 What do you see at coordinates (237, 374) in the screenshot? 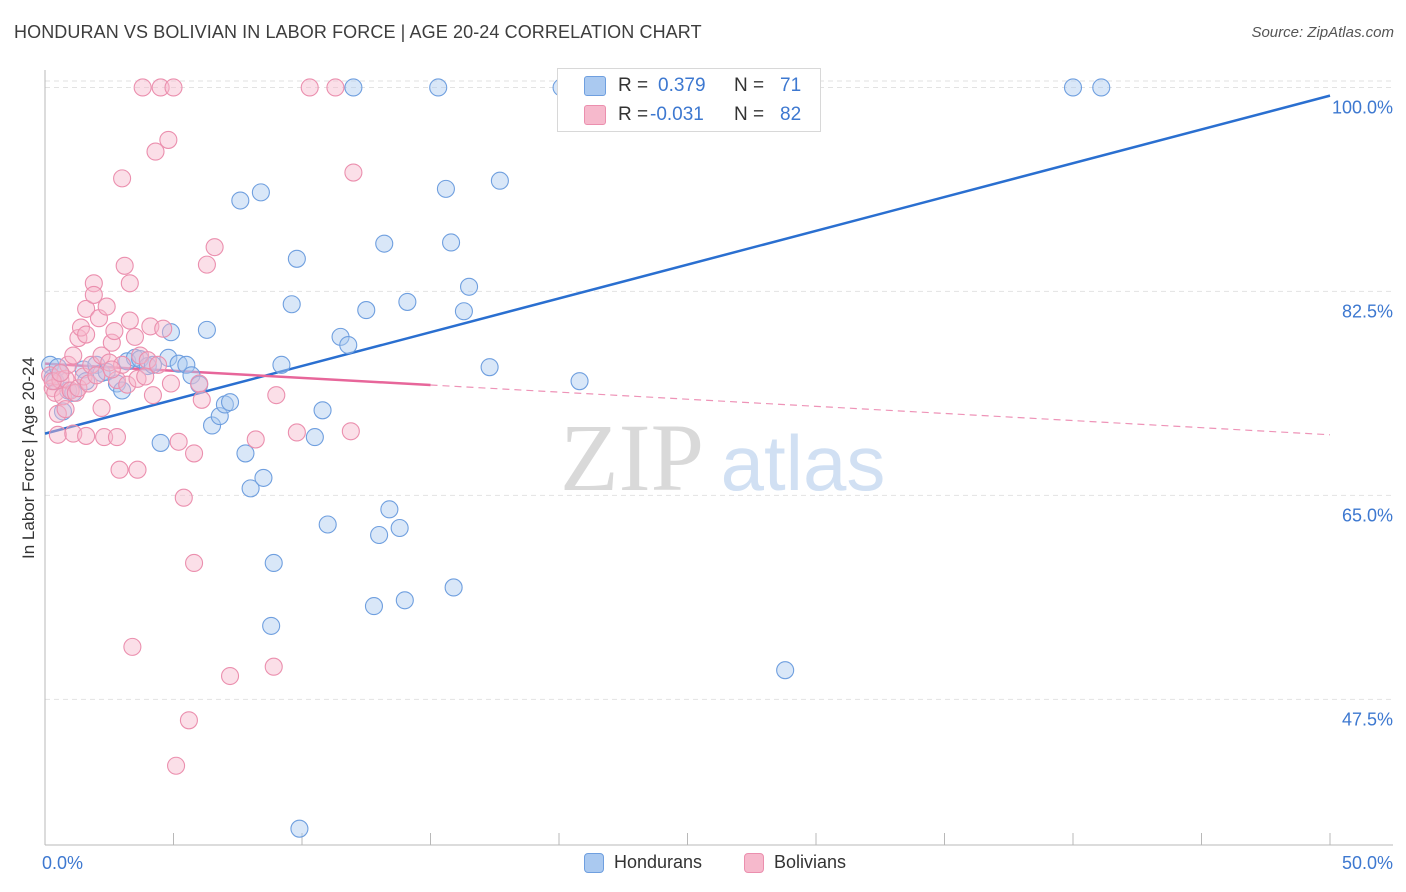
I see `bolivians-trend-line` at bounding box center [237, 374].